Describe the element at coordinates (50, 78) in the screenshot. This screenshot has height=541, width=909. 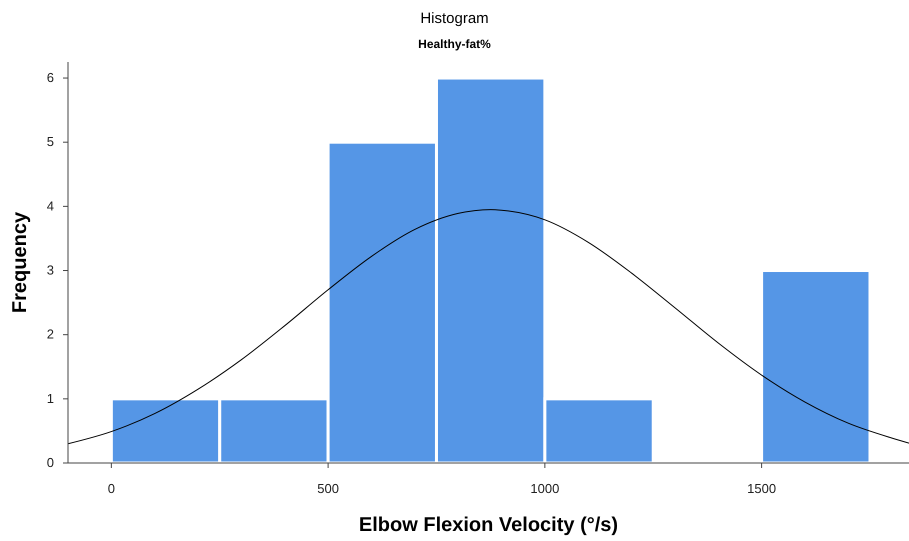
I see `y-tick-label: 6` at that location.